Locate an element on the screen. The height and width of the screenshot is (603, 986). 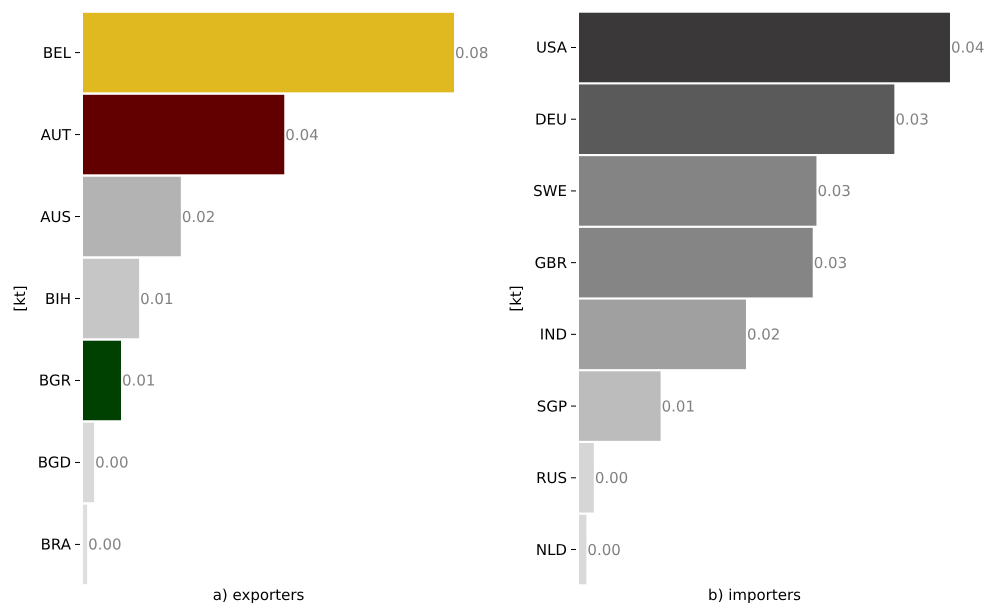
y-tick-label: SWE is located at coordinates (550, 191).